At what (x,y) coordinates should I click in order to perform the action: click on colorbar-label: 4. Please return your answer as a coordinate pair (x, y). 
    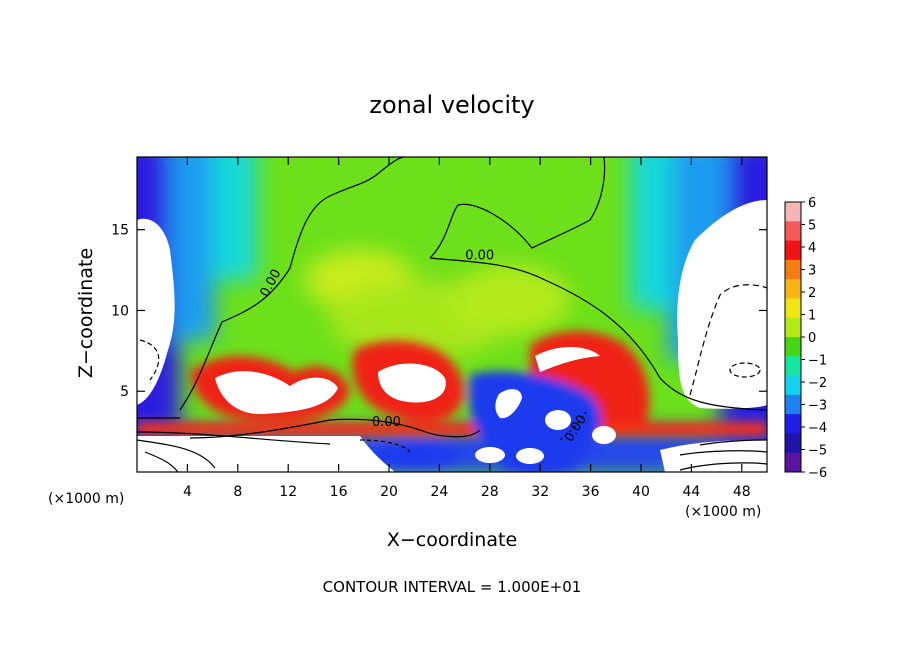
    Looking at the image, I should click on (812, 248).